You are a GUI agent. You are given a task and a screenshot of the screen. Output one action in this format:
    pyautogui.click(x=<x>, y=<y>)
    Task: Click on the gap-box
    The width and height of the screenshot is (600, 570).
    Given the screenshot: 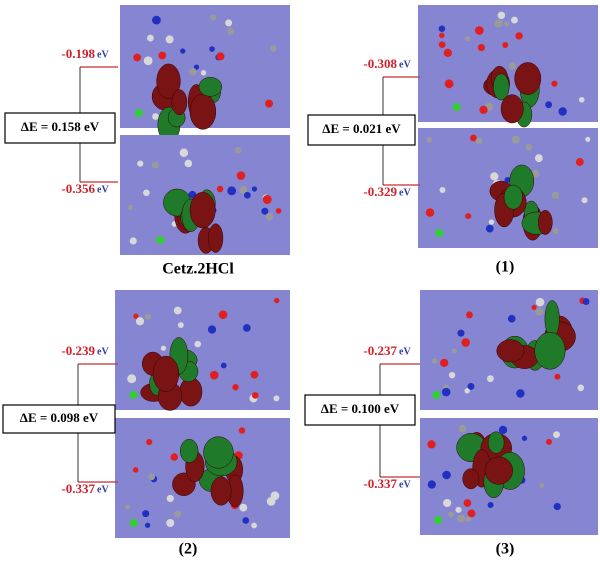 What is the action you would take?
    pyautogui.click(x=59, y=419)
    